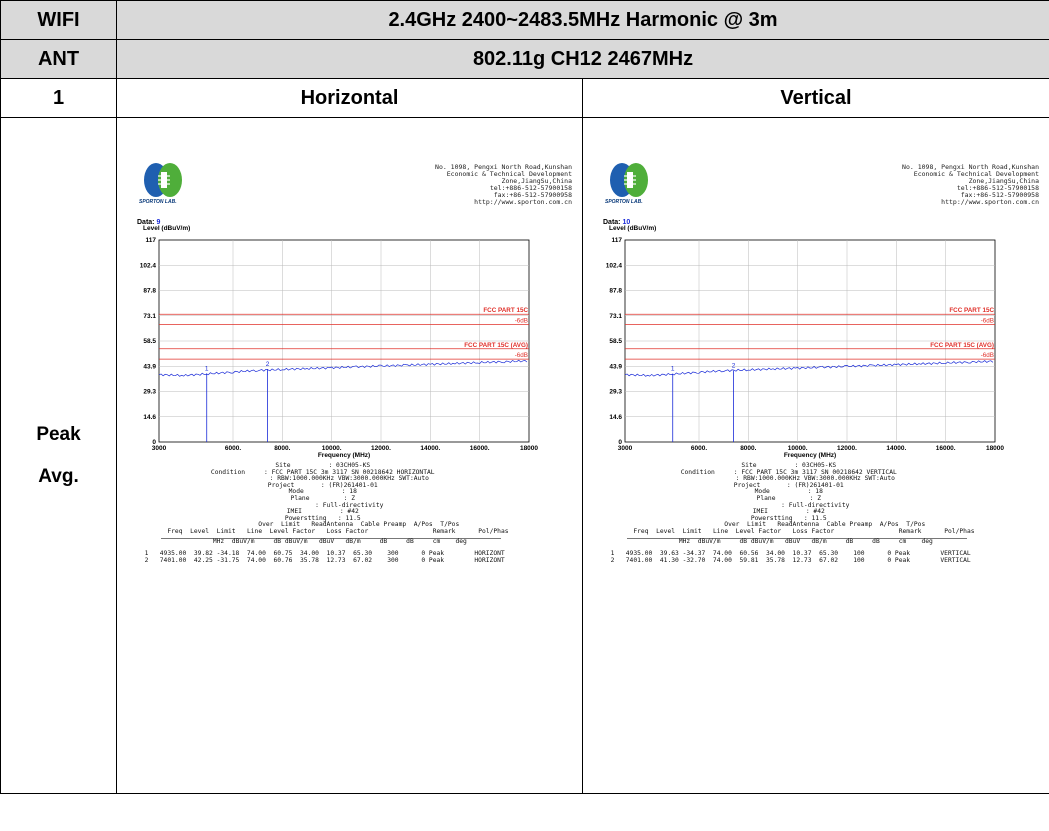  I want to click on y-tick-label: 29.3, so click(149, 392).